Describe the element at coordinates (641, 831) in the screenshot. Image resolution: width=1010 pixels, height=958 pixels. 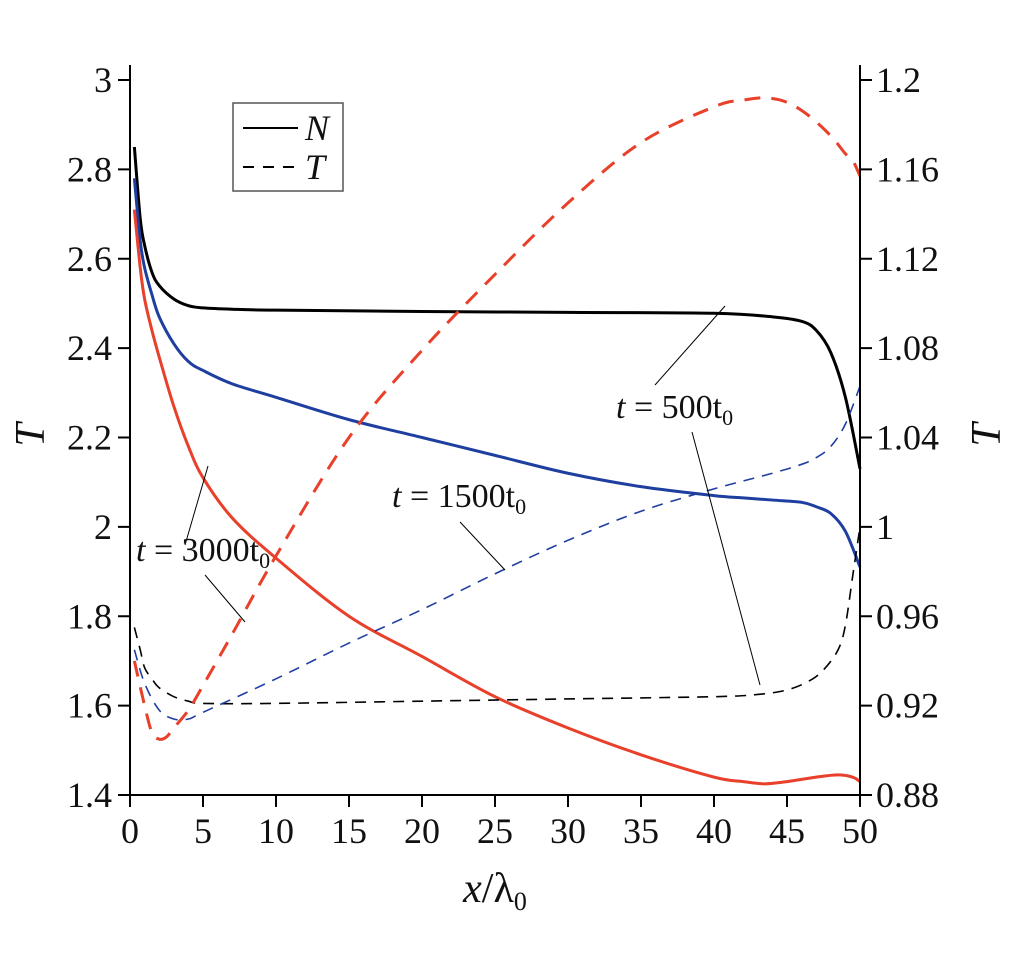
I see `x-tick-label-7: 35` at that location.